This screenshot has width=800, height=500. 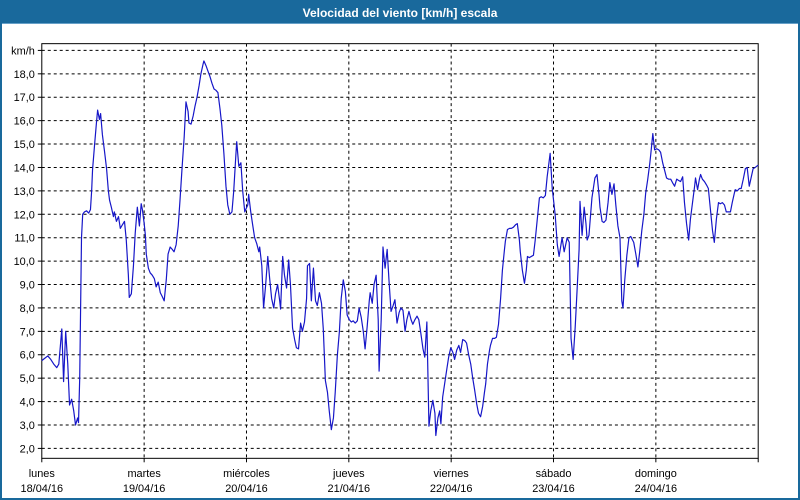 What do you see at coordinates (24, 215) in the screenshot?
I see `y-tick-label: 12,0` at bounding box center [24, 215].